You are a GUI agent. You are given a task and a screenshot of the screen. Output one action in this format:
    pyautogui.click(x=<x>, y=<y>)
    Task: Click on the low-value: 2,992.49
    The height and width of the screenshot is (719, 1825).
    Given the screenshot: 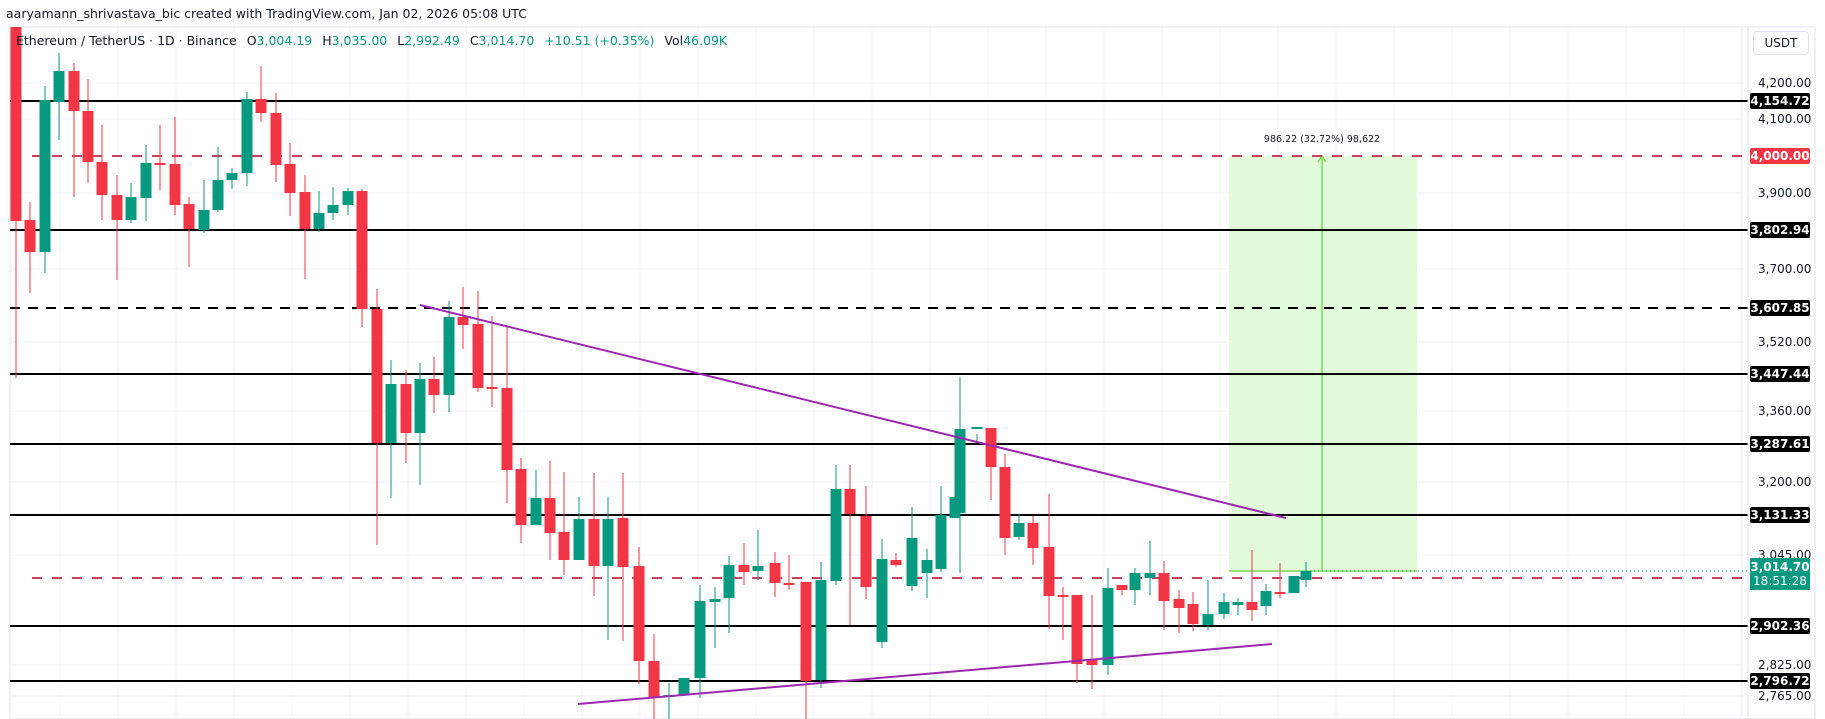 What is the action you would take?
    pyautogui.click(x=432, y=40)
    